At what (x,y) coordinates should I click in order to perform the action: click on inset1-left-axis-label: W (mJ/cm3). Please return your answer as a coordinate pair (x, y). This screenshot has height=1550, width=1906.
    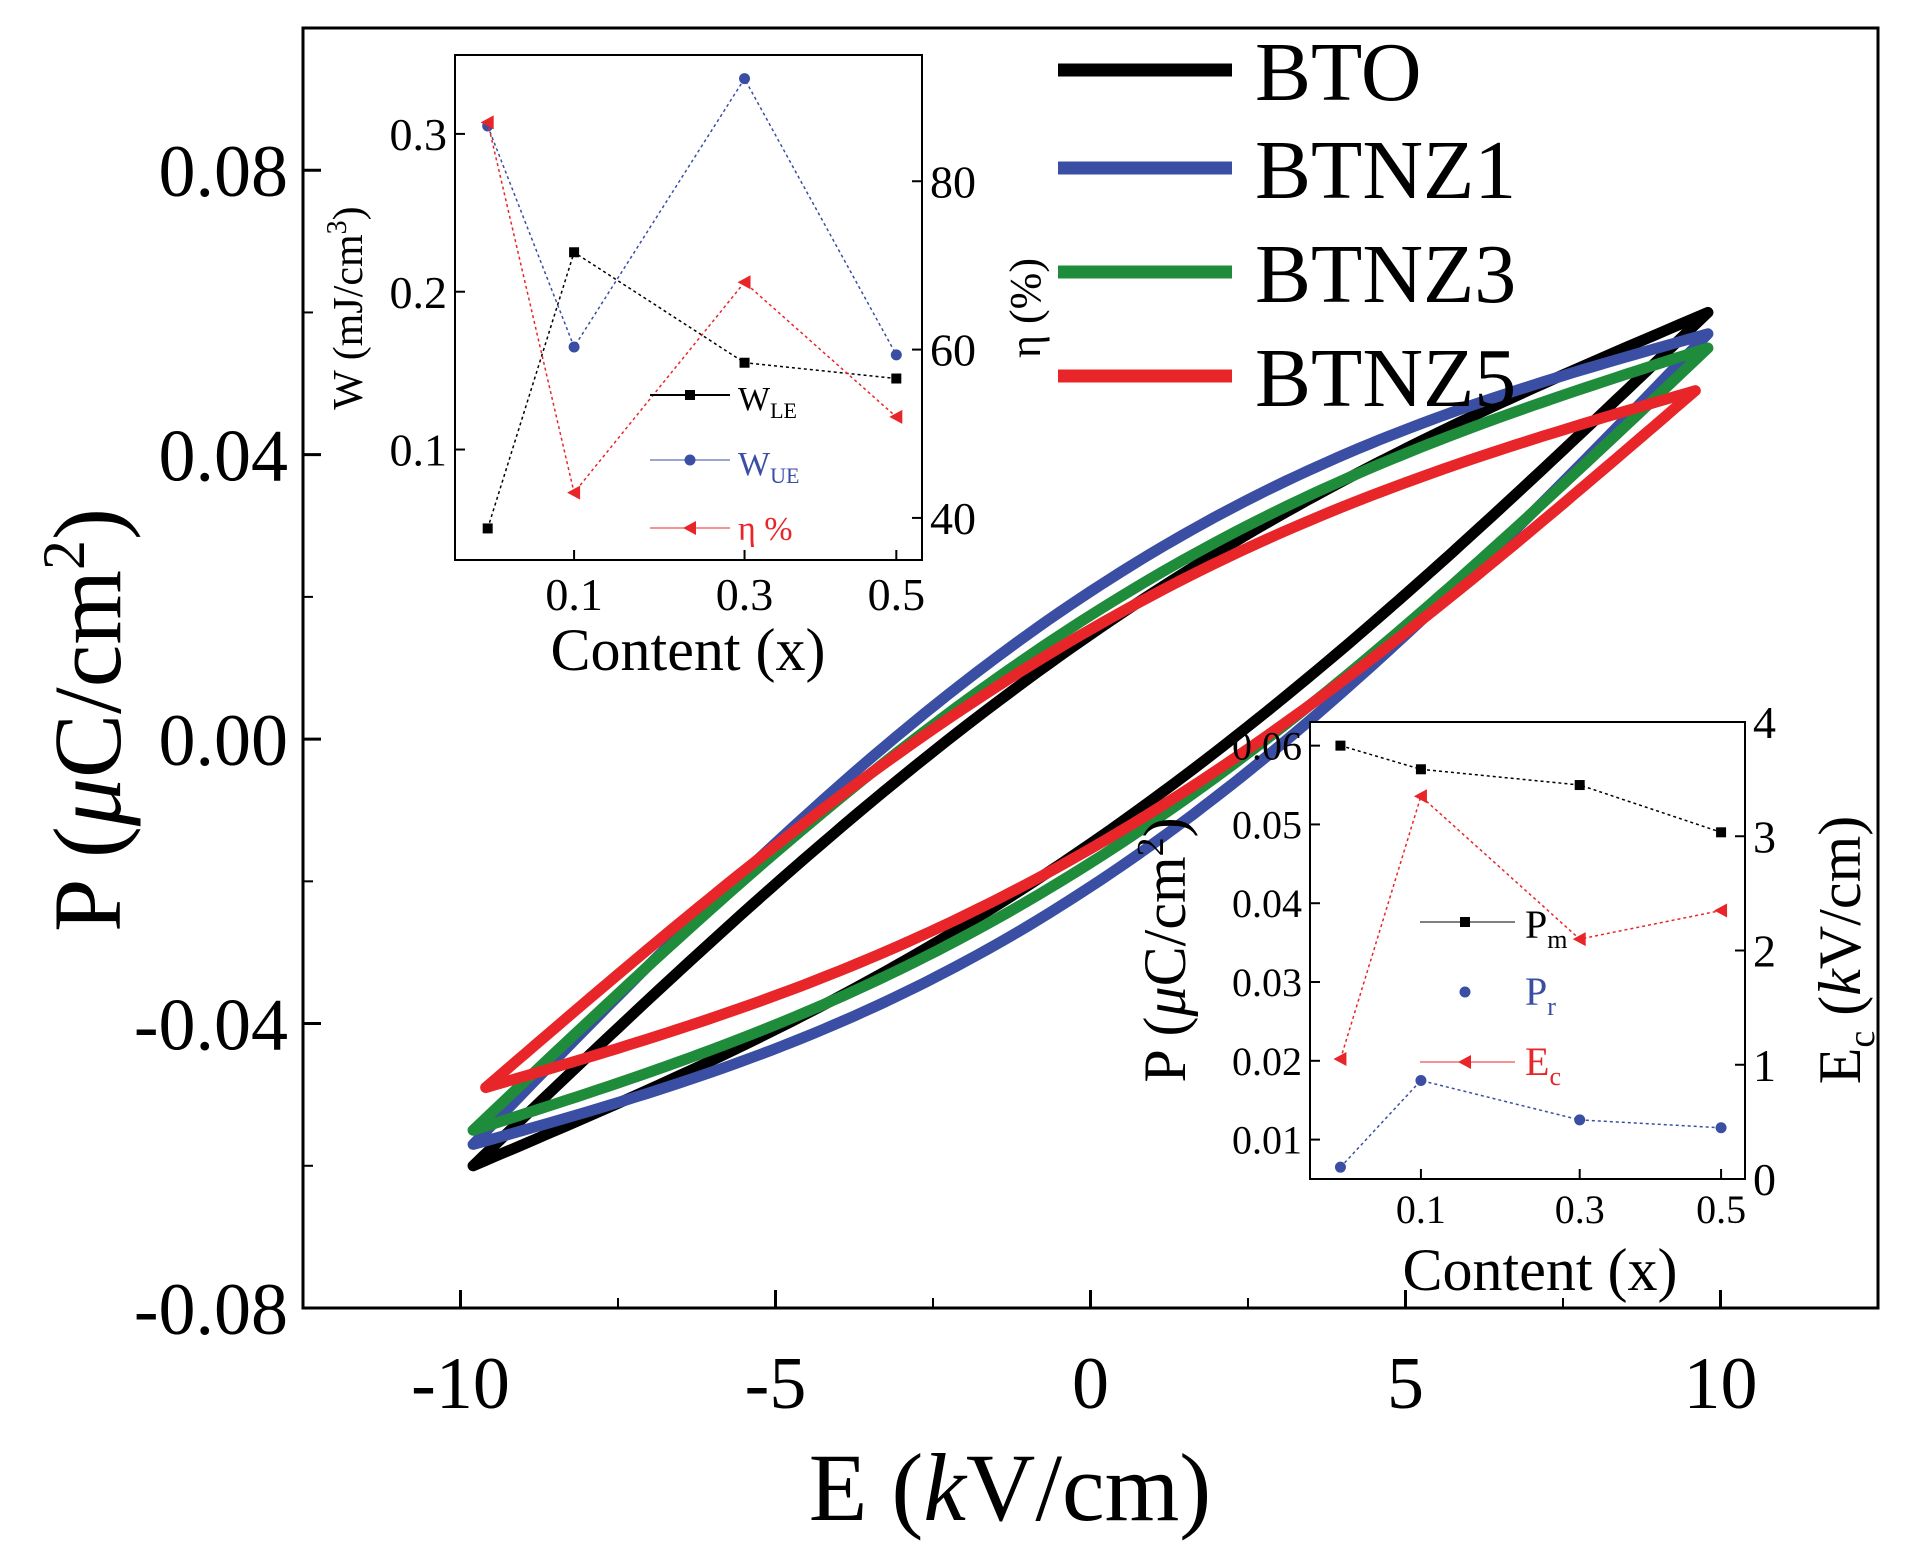
    Looking at the image, I should click on (347, 307).